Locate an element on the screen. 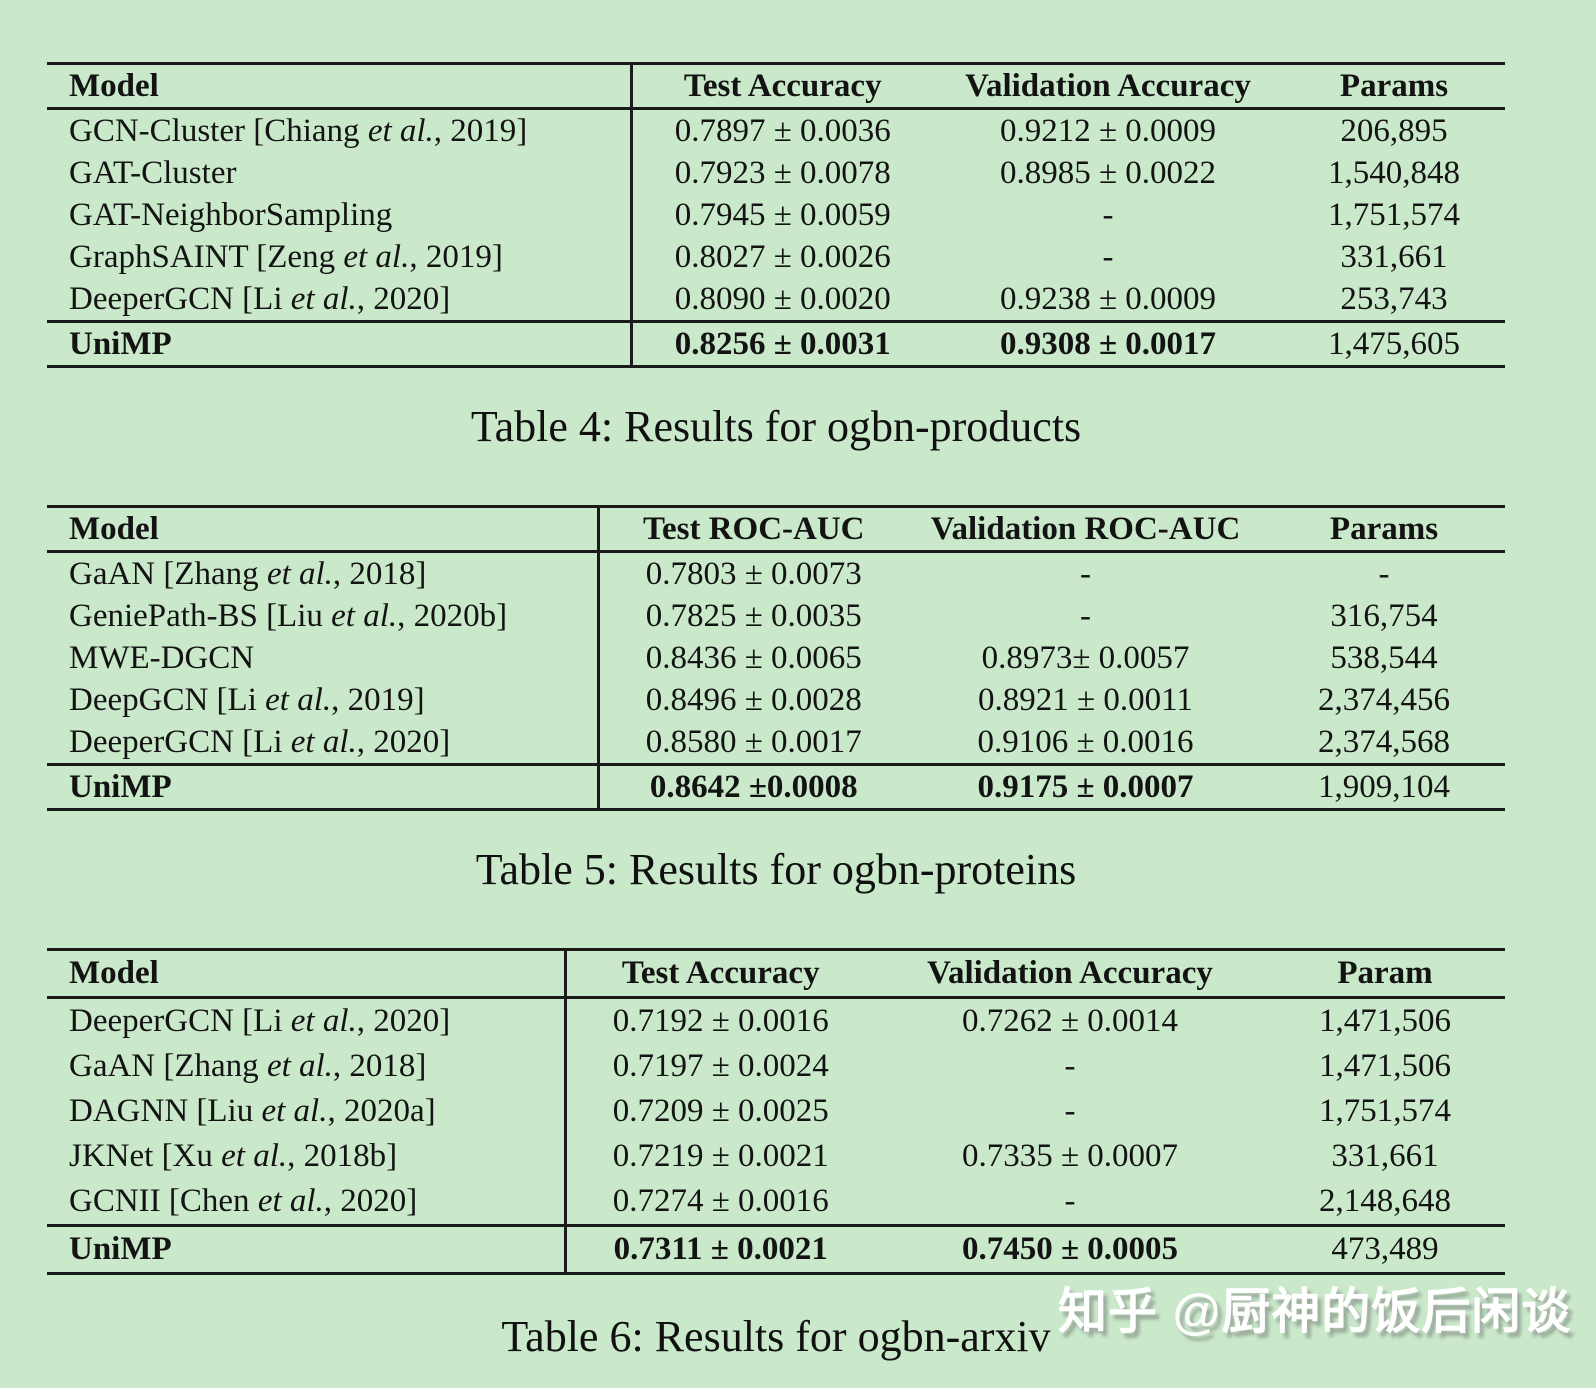 This screenshot has width=1596, height=1388. params-cell: 2,148,648 is located at coordinates (1385, 1201).